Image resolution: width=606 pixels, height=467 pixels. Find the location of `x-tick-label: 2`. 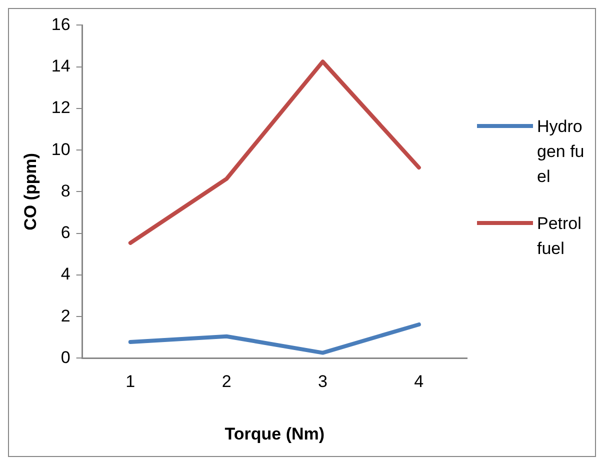

x-tick-label: 2 is located at coordinates (227, 382).